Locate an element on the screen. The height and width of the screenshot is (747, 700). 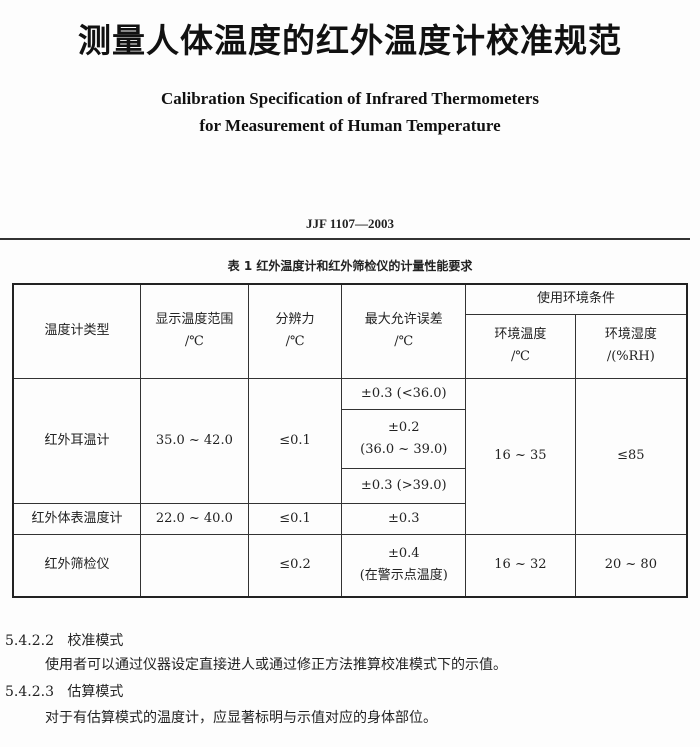
cell-env-humidity: 20 ~ 80 is located at coordinates (631, 565).